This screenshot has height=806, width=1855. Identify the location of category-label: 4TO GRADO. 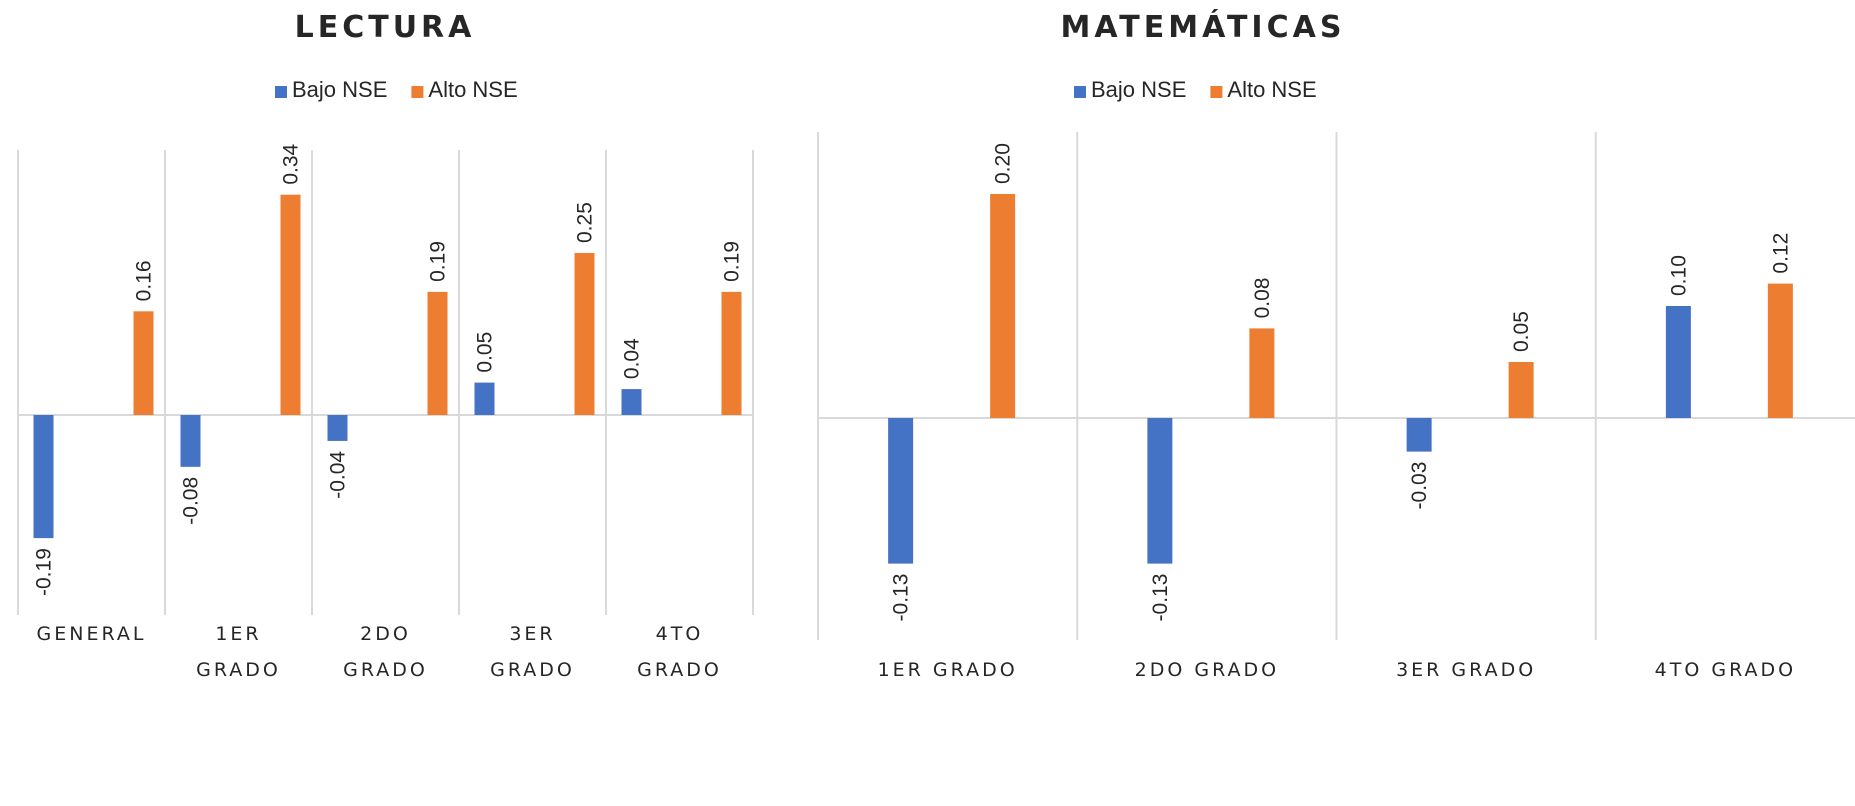
(1725, 670).